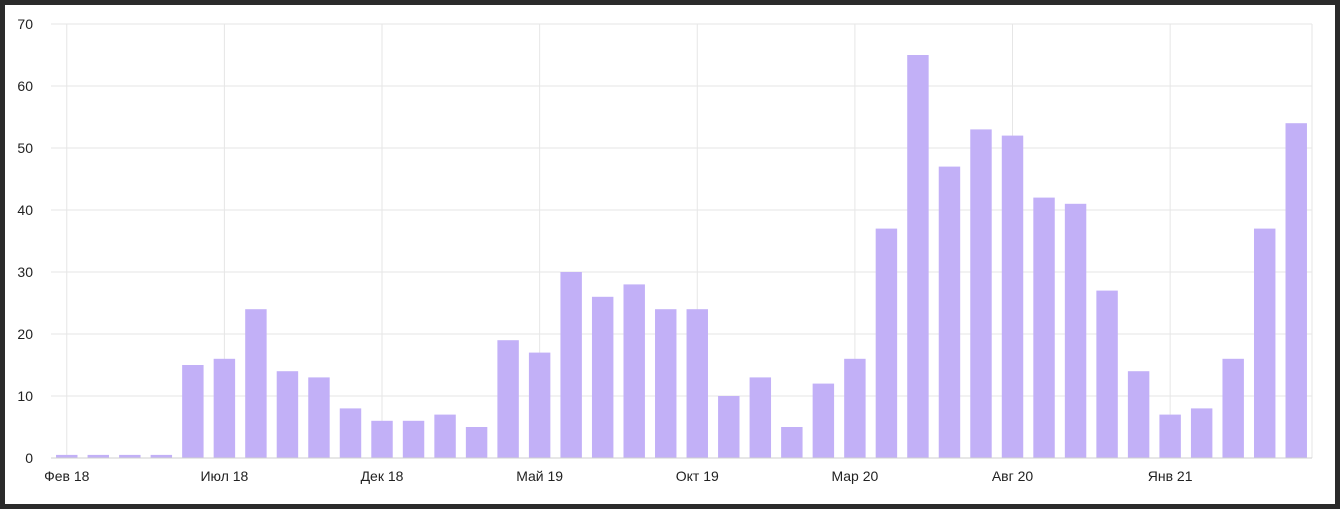  I want to click on y-tick-label: 30, so click(25, 272).